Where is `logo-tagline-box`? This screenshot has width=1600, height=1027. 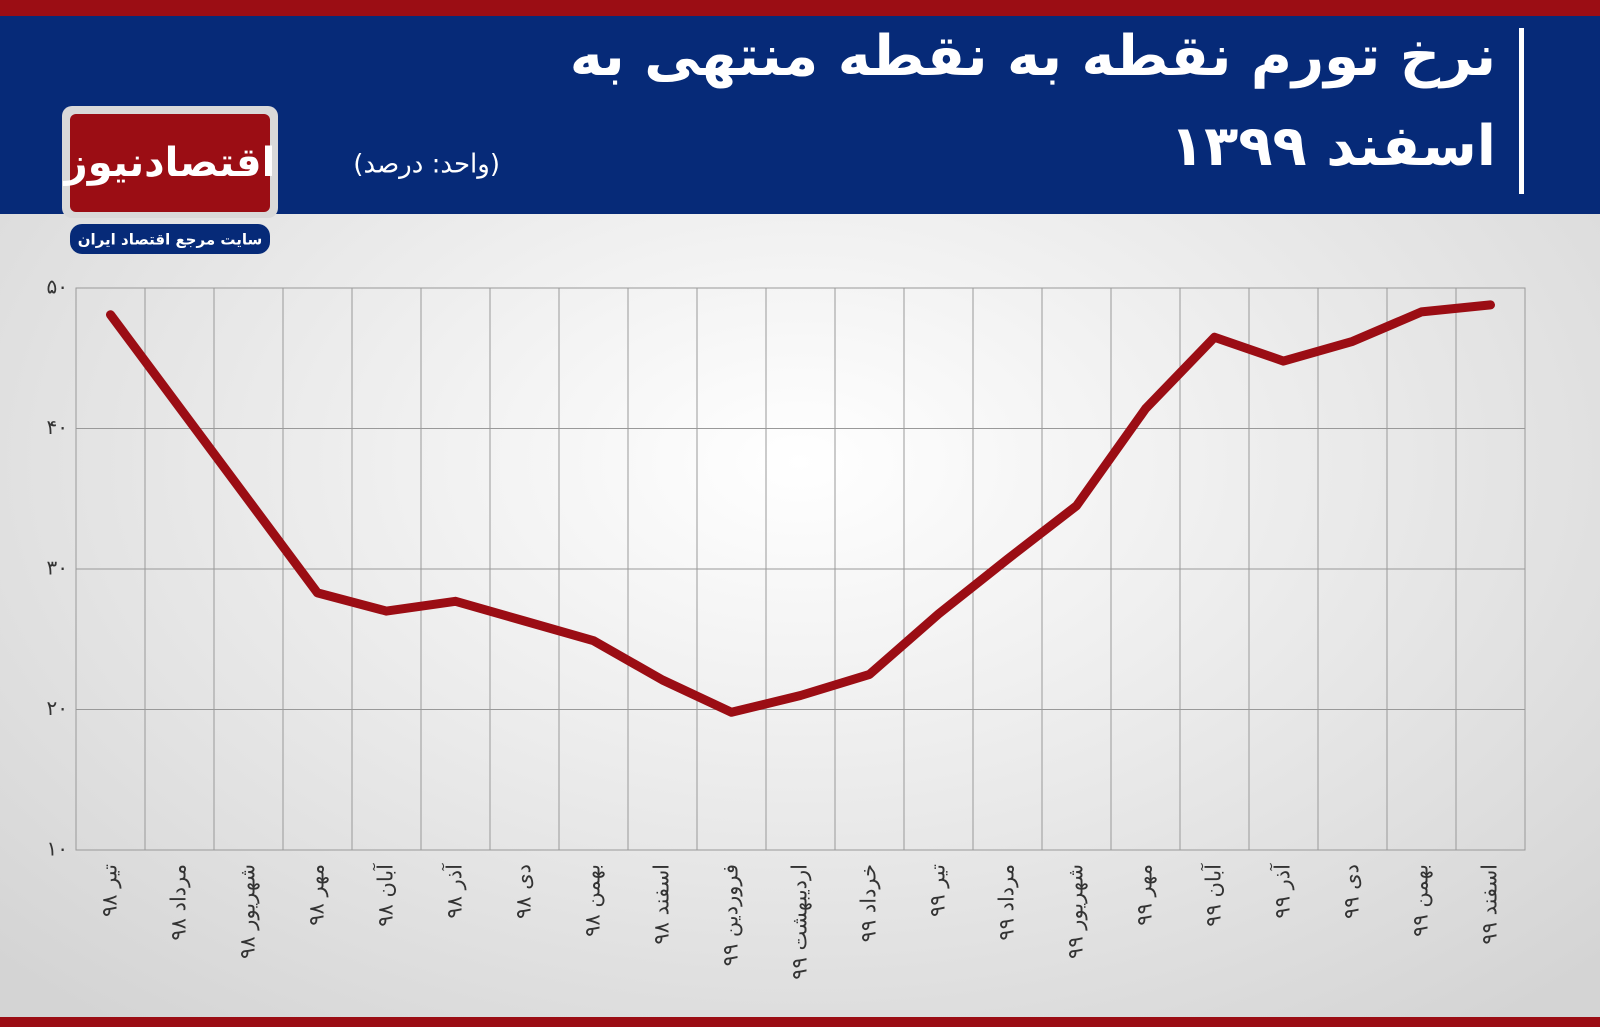 logo-tagline-box is located at coordinates (170, 239).